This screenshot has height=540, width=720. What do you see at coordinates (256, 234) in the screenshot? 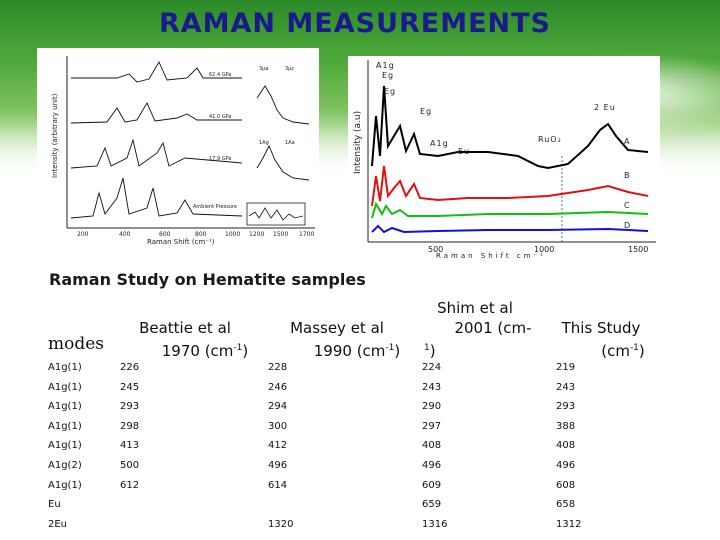
I see `left-xtick: 1200` at bounding box center [256, 234].